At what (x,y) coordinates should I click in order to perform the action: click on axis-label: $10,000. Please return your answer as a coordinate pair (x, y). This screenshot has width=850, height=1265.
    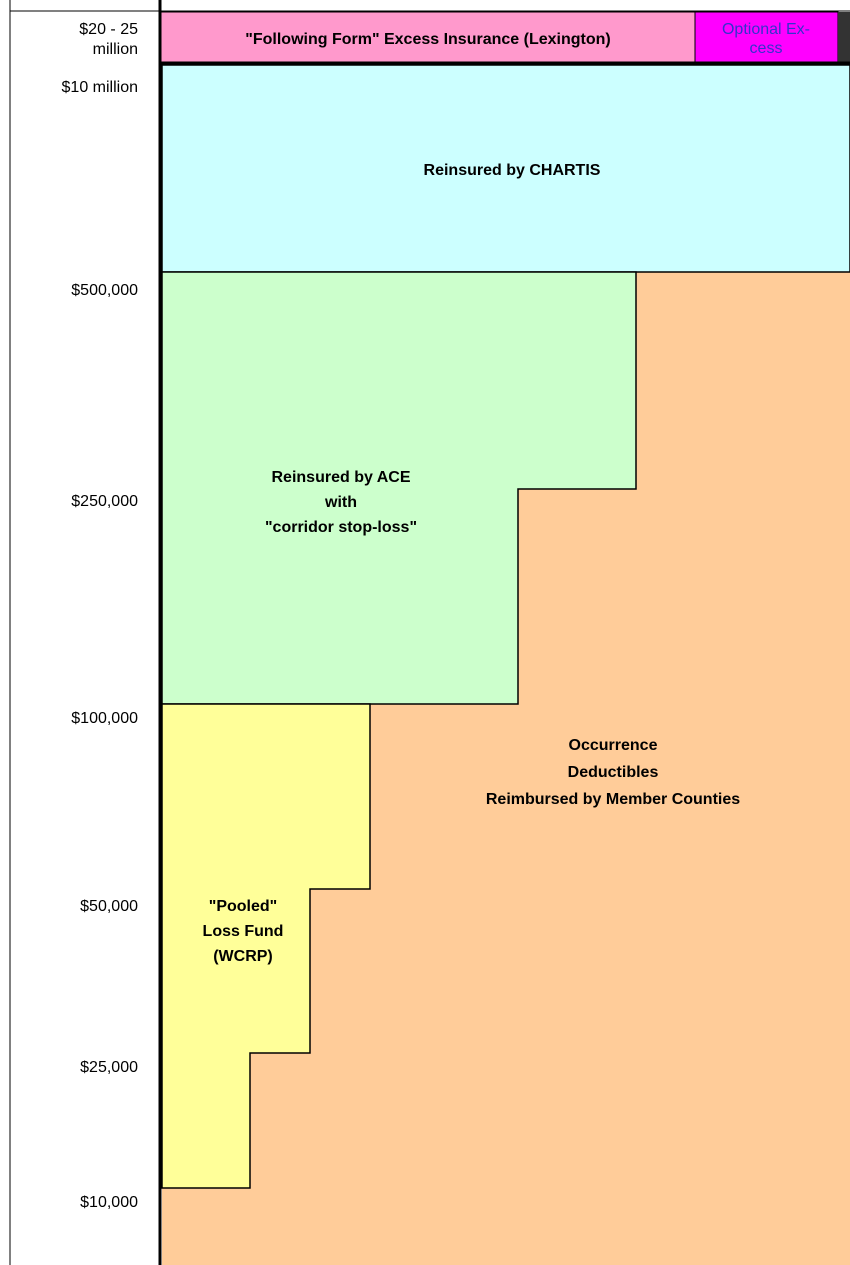
    Looking at the image, I should click on (109, 1202).